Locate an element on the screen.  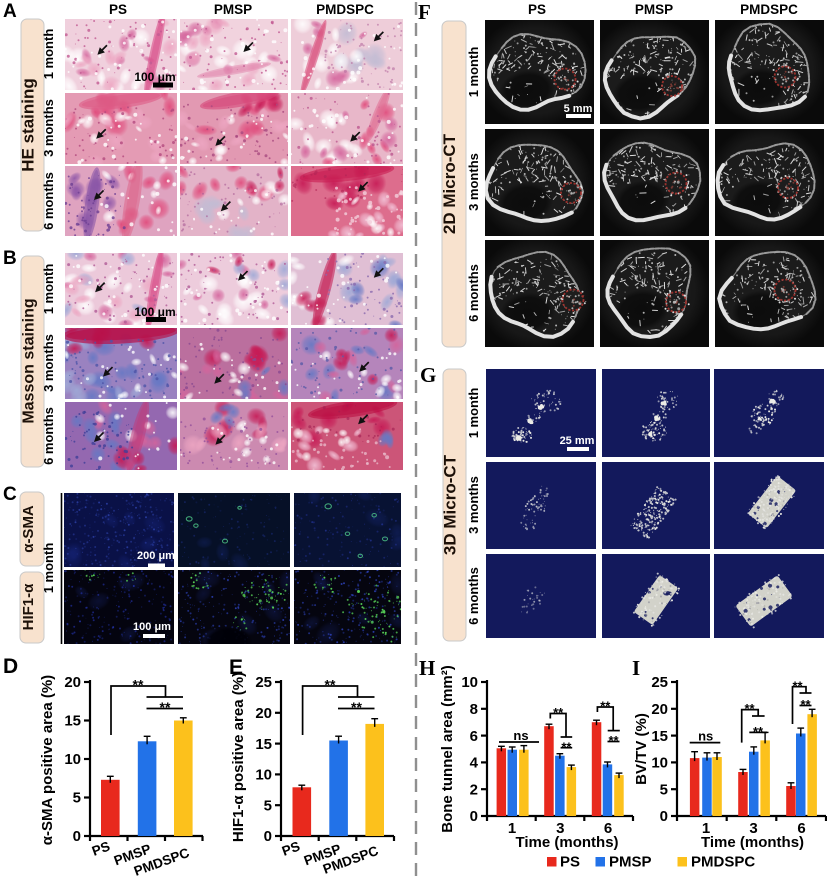
svg-text: Bone tunnel area (mm²) is located at coordinates (447, 749).